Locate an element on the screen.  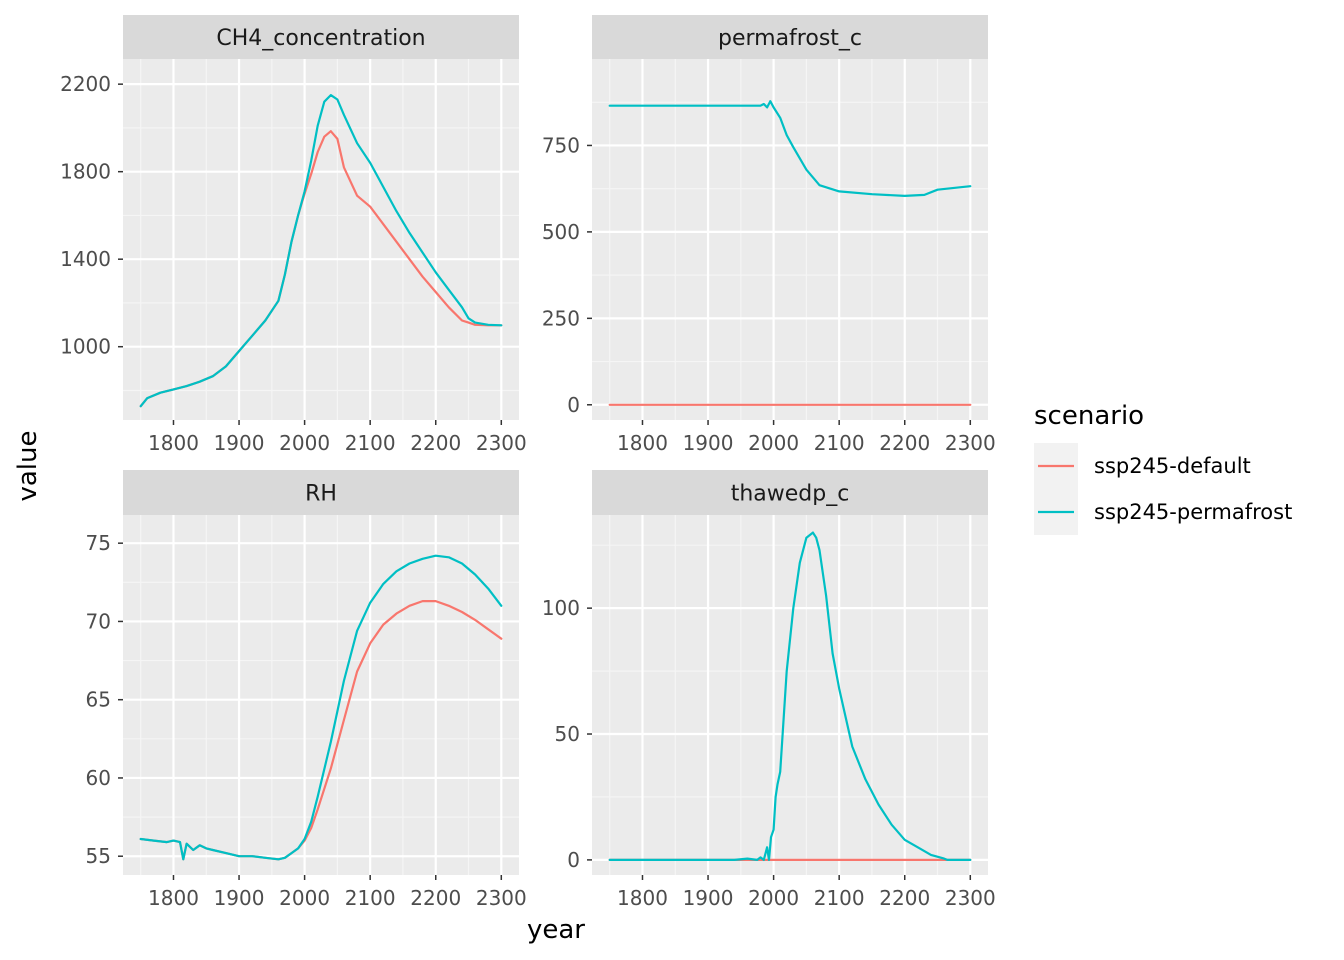
facet-strip-label: RH is located at coordinates (321, 494).